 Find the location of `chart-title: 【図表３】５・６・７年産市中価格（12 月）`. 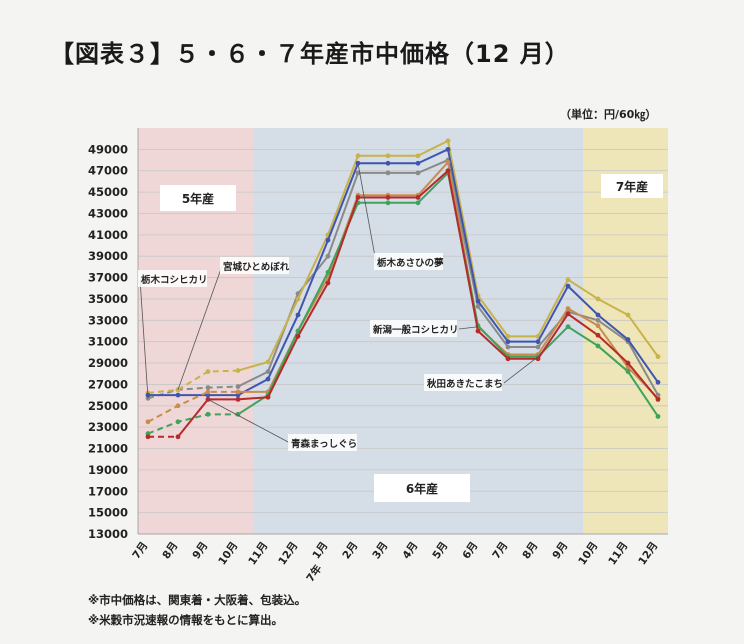

chart-title: 【図表３】５・６・７年産市中価格（12 月） is located at coordinates (310, 54).